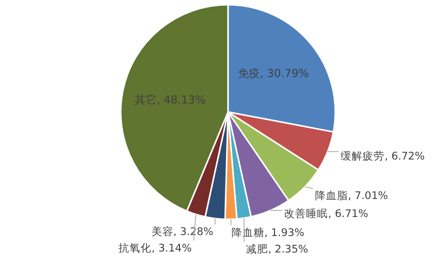  Describe the element at coordinates (182, 231) in the screenshot. I see `slice-label: 美容, 3.28%` at that location.